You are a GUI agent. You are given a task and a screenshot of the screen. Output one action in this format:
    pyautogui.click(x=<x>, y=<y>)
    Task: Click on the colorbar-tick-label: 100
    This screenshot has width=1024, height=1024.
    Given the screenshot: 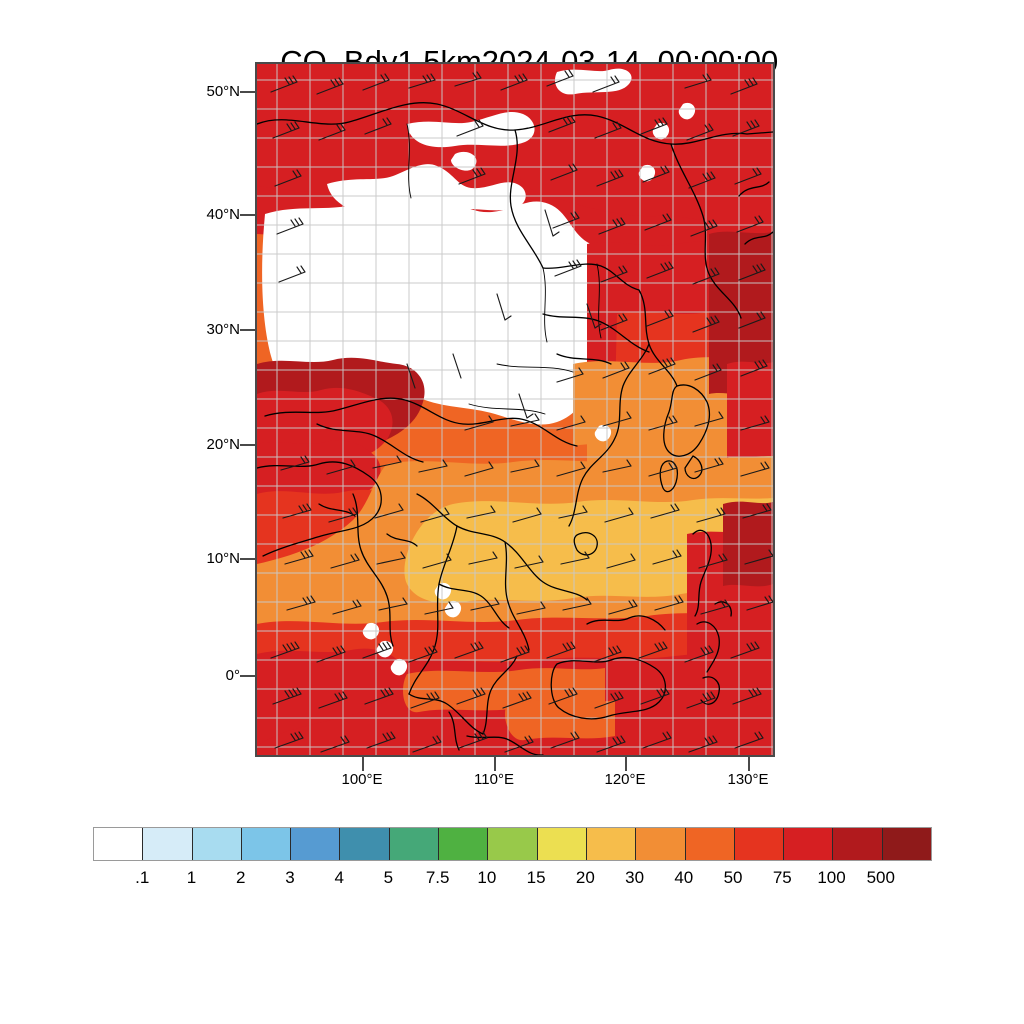 What is the action you would take?
    pyautogui.click(x=831, y=877)
    